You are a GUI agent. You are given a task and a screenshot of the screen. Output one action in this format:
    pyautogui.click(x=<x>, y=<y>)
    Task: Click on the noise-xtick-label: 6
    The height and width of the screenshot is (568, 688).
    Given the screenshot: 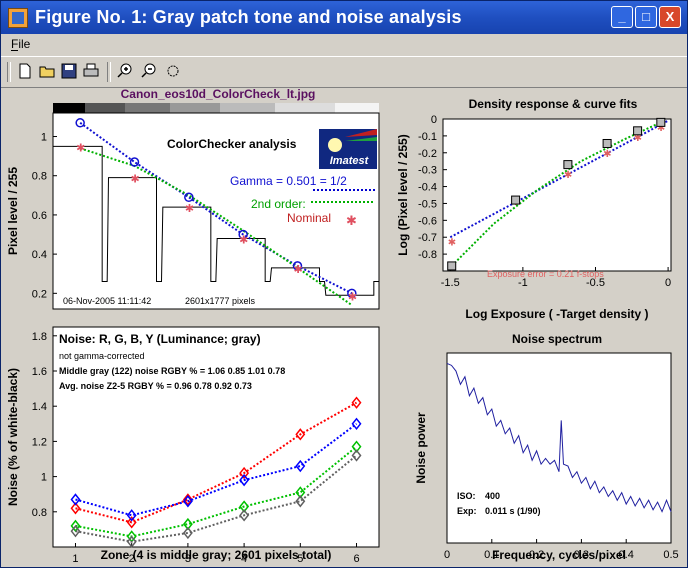 What is the action you would take?
    pyautogui.click(x=356, y=559)
    